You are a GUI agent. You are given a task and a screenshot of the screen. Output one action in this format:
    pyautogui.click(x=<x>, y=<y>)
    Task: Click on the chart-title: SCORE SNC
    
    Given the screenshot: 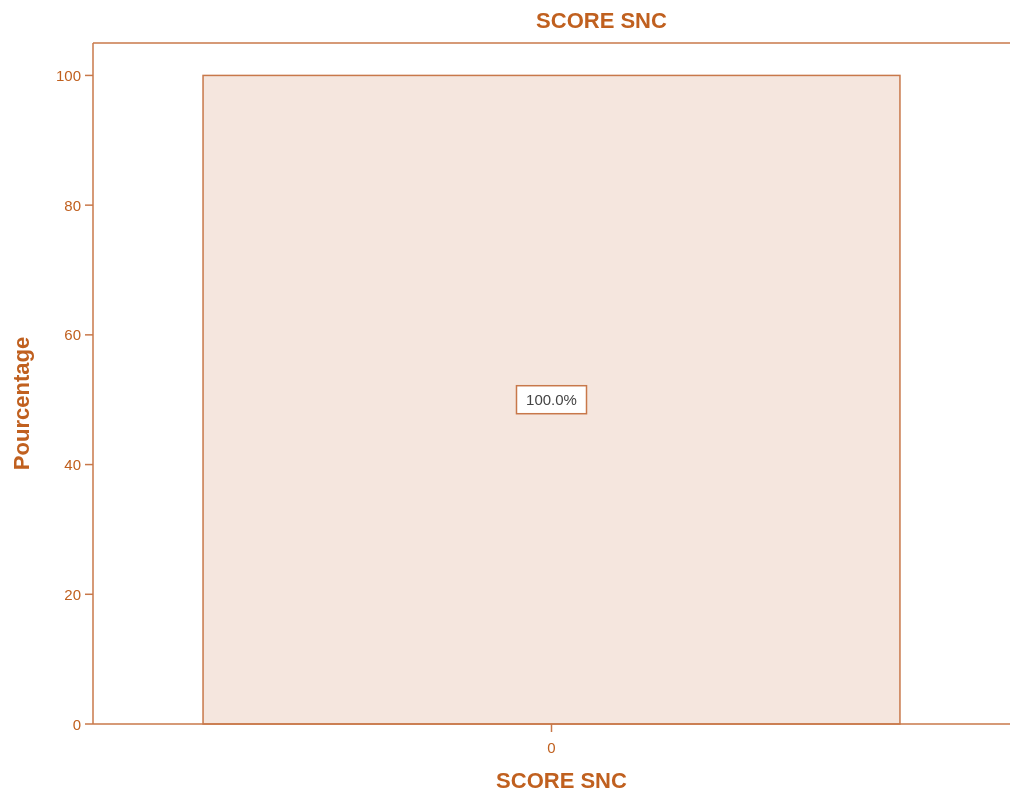 What is the action you would take?
    pyautogui.click(x=602, y=20)
    